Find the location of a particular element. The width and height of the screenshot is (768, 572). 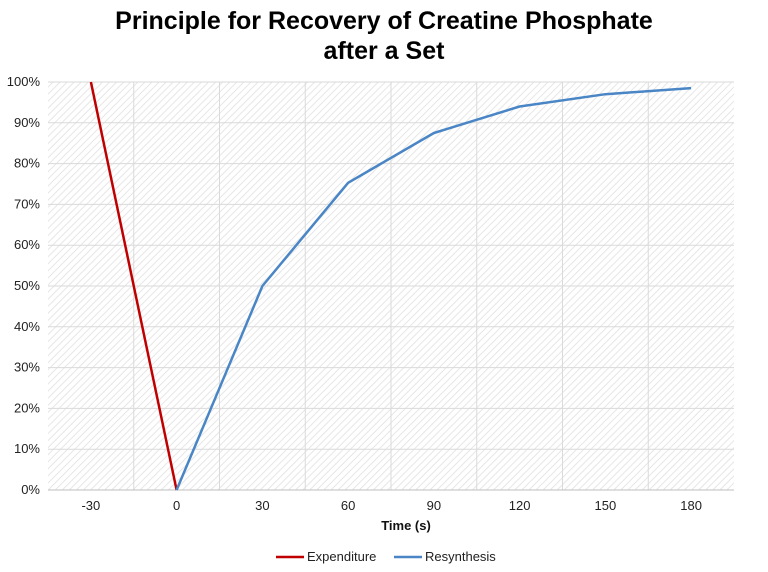

y-tick-label: 80% is located at coordinates (27, 163).